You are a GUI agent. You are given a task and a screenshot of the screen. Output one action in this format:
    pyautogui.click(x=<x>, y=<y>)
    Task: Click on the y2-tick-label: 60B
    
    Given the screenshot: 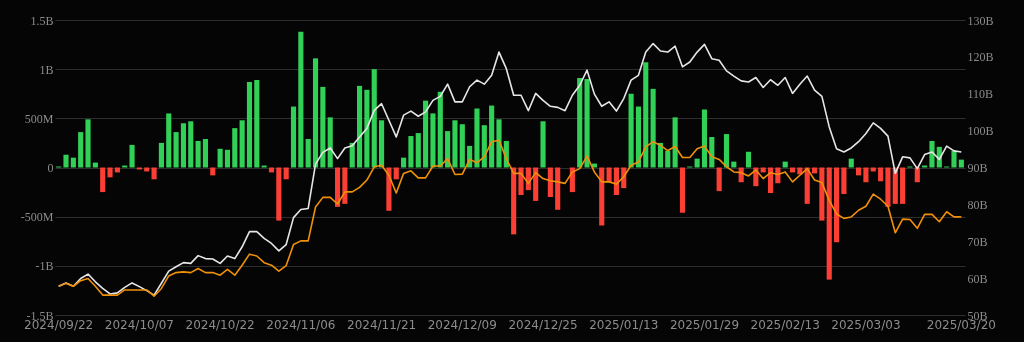 What is the action you would take?
    pyautogui.click(x=977, y=278)
    